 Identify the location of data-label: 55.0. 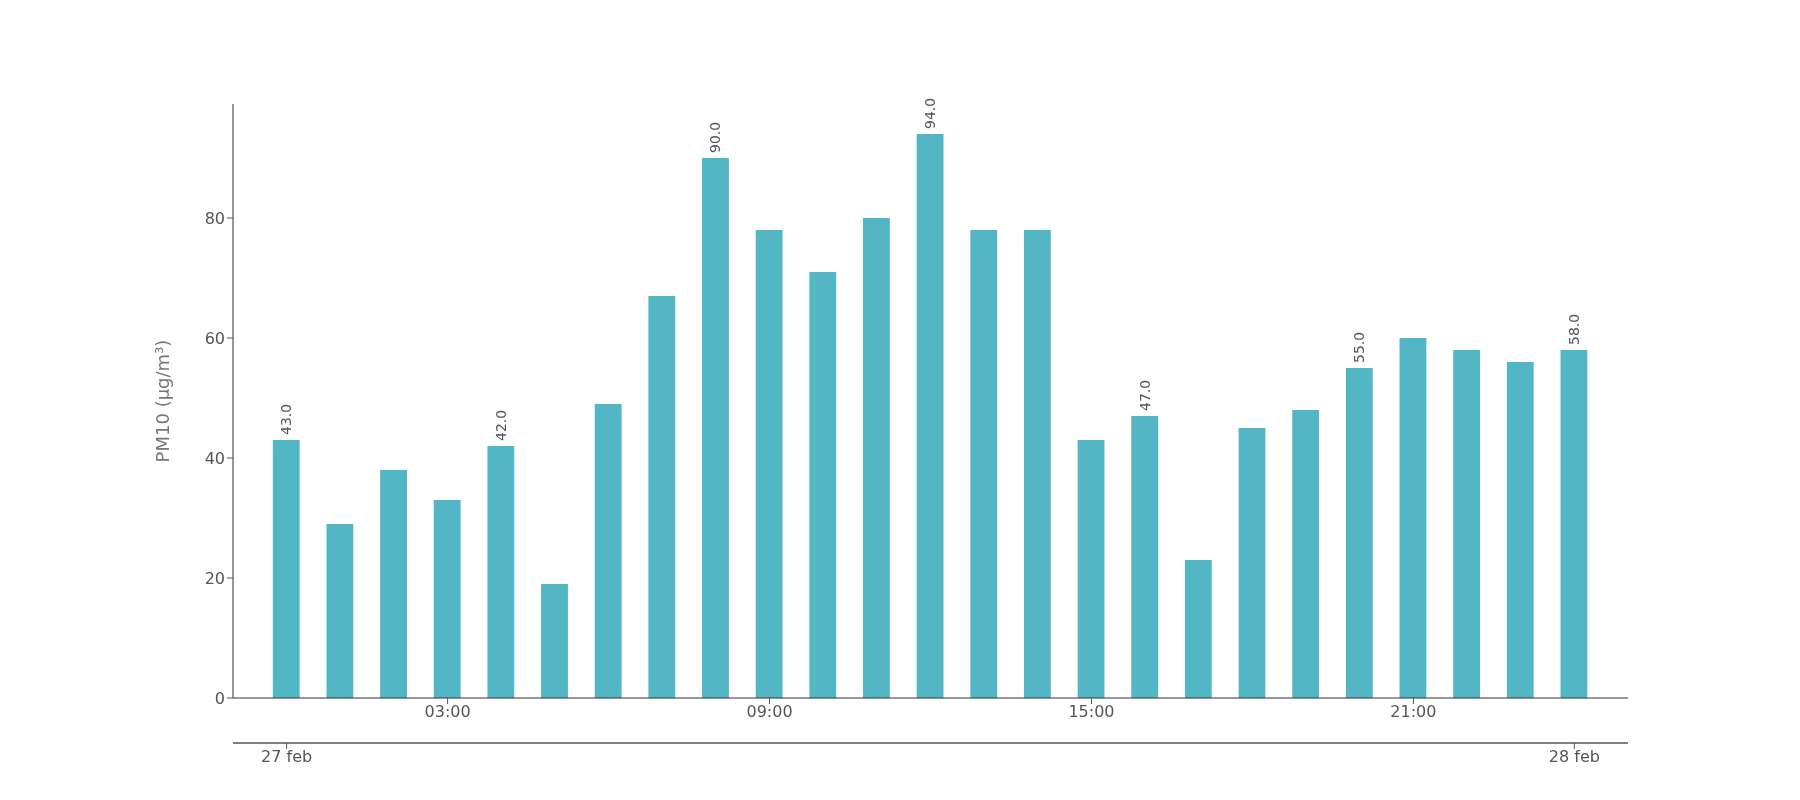
(1359, 347).